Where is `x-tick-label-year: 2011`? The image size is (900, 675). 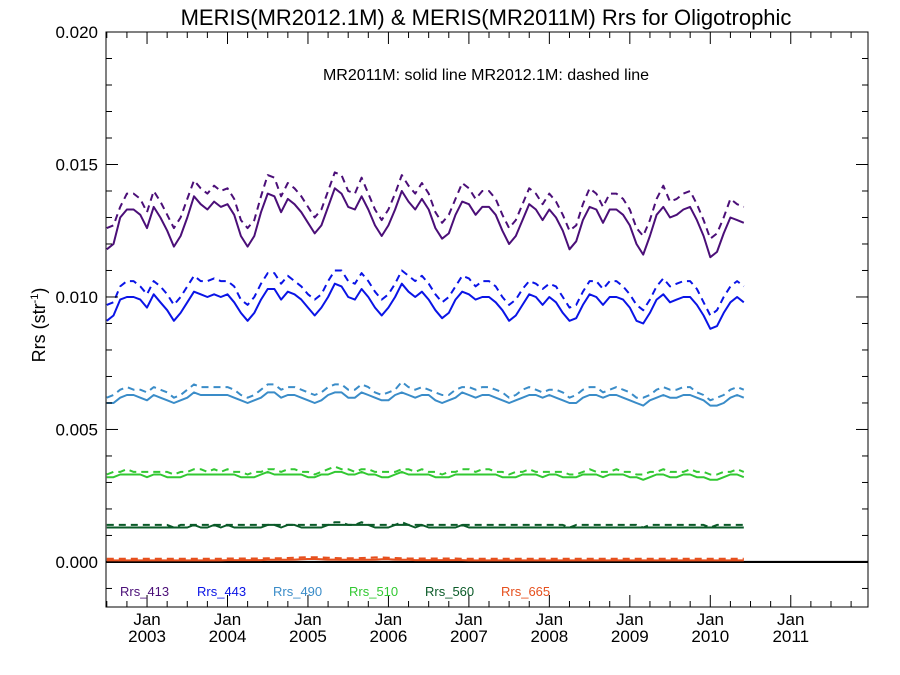 x-tick-label-year: 2011 is located at coordinates (790, 636).